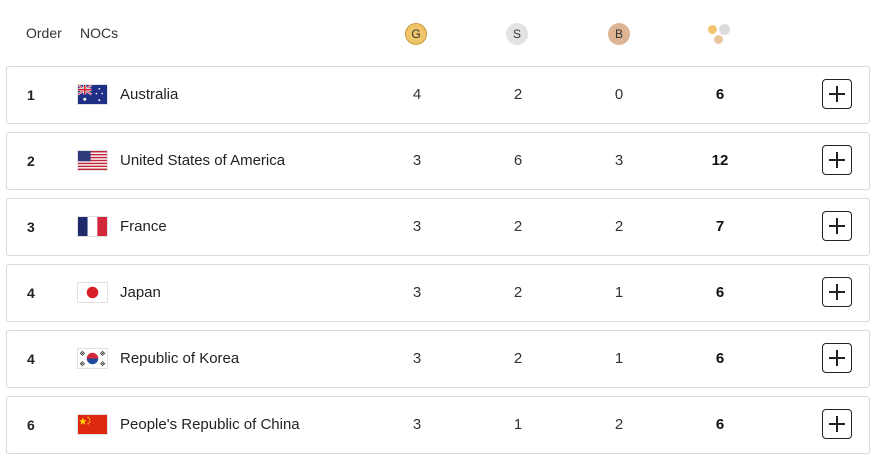 This screenshot has height=463, width=886. What do you see at coordinates (723, 35) in the screenshot?
I see `medals-total-icon` at bounding box center [723, 35].